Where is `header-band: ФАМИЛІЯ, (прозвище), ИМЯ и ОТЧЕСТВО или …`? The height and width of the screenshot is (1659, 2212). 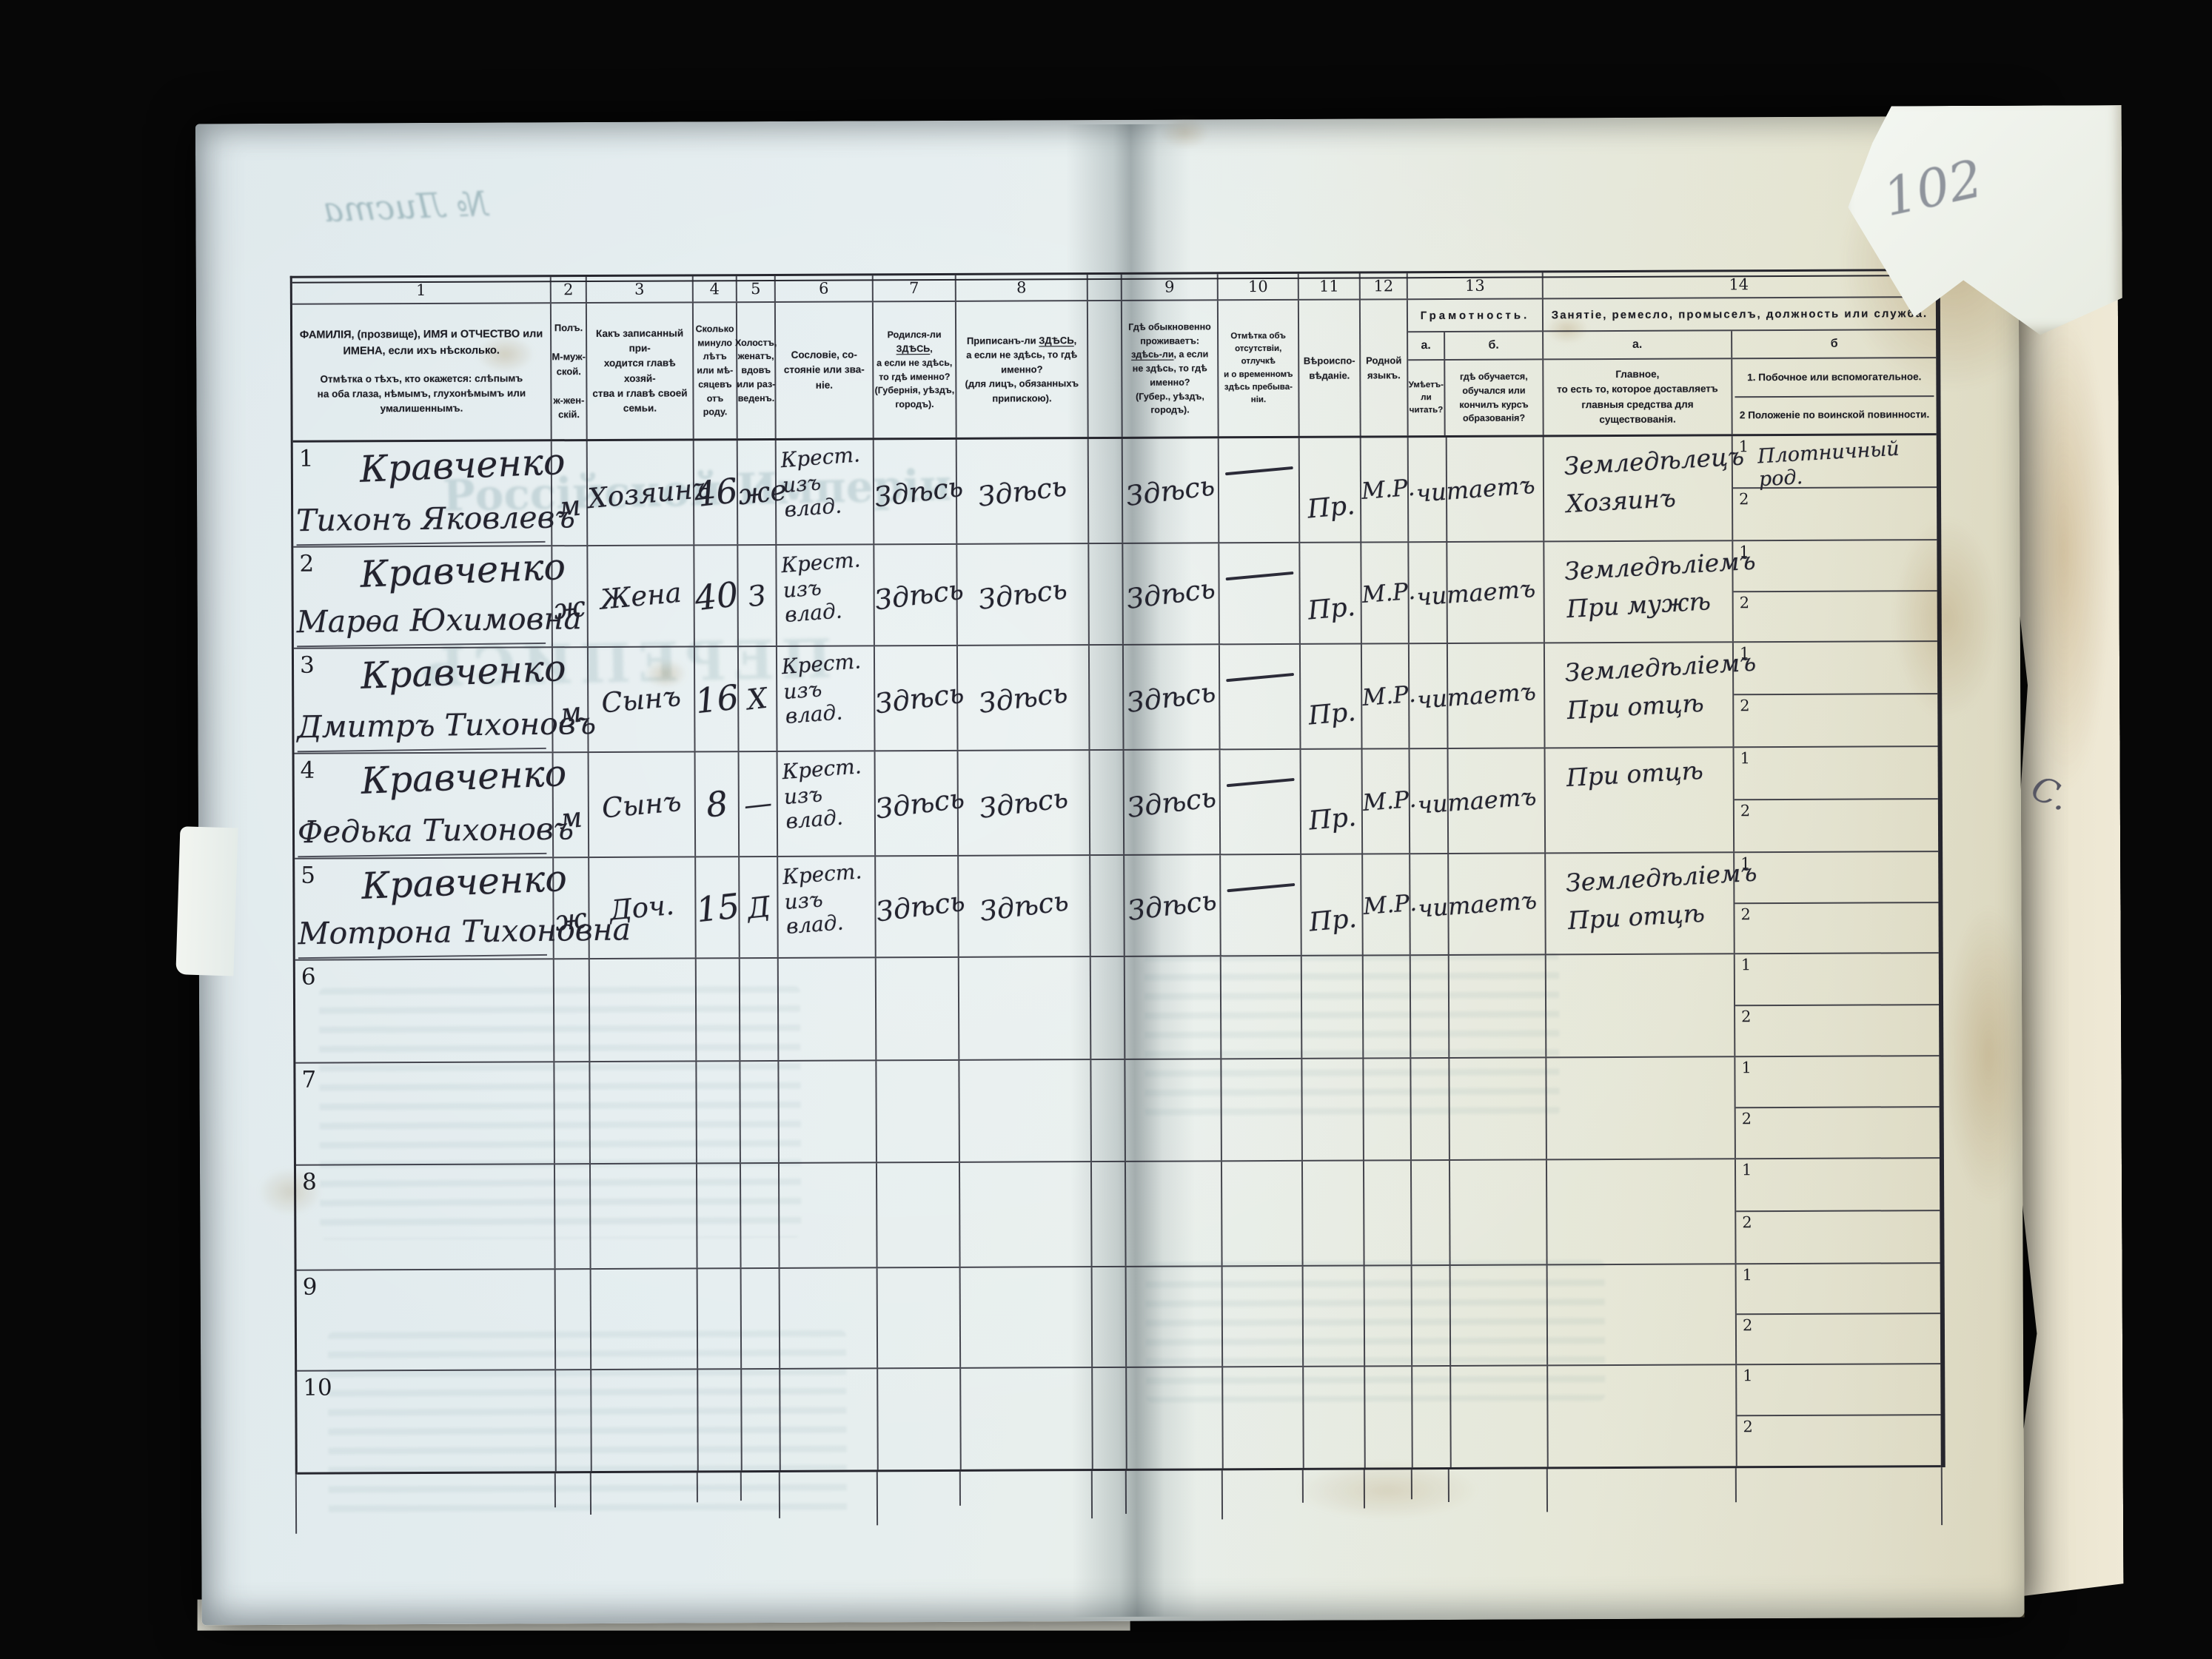
header-band: ФАМИЛІЯ, (прозвище), ИМЯ и ОТЧЕСТВО или … is located at coordinates (1114, 370).